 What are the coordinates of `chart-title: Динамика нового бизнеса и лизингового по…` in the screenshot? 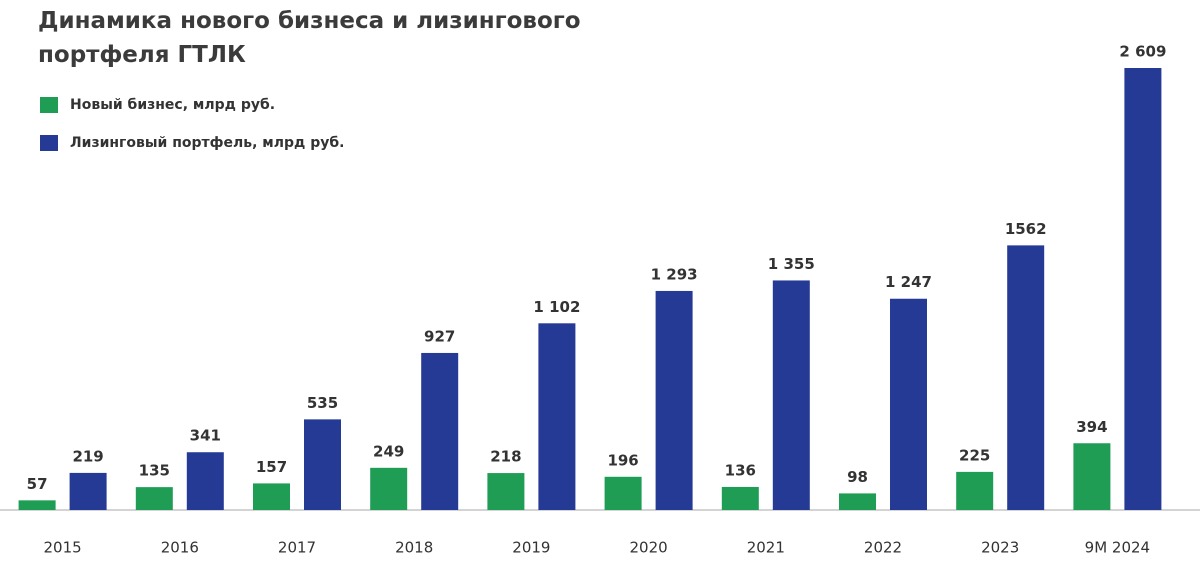 It's located at (309, 38).